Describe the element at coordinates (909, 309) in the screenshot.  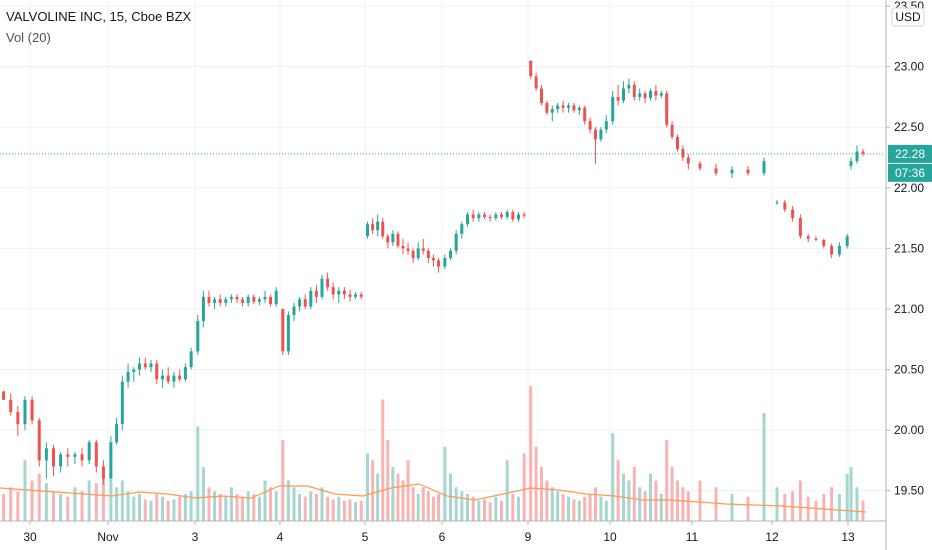
I see `y-tick-label: 21.00` at that location.